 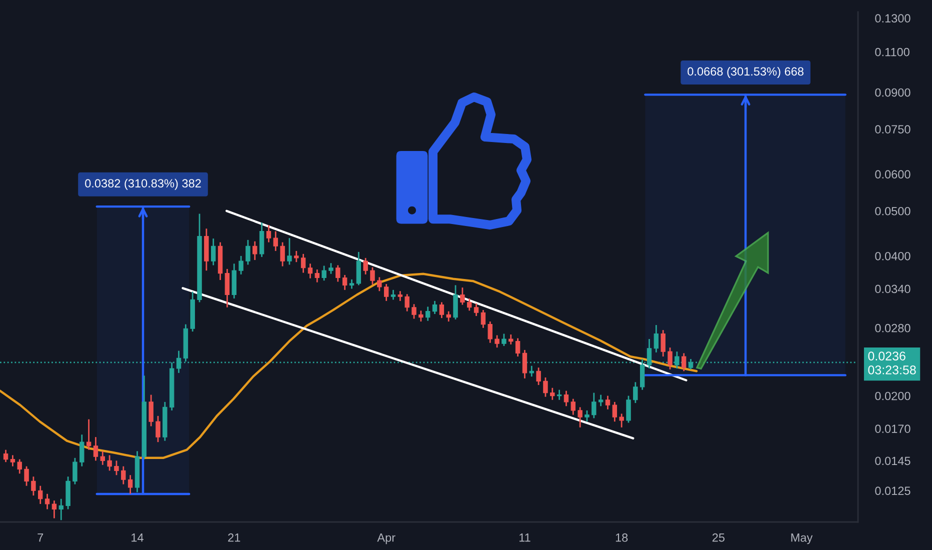 I want to click on y-tick-label: 0.0600, so click(x=892, y=174).